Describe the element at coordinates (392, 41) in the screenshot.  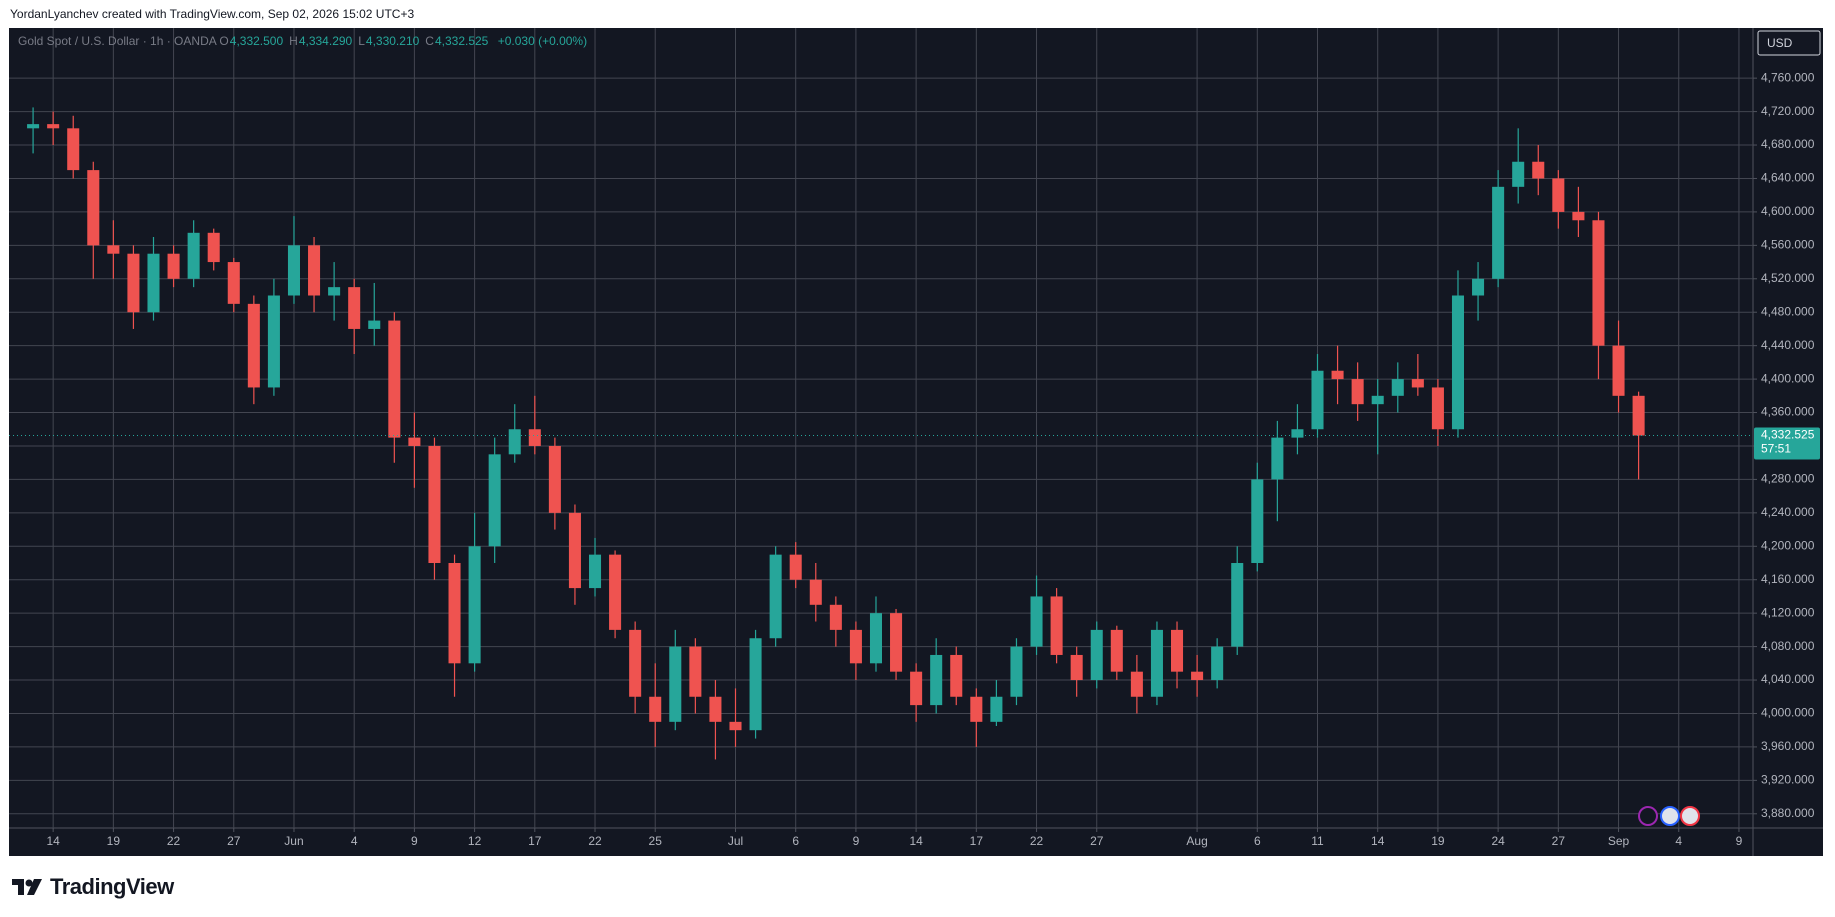
I see `ohlc-value: 4,330.210` at that location.